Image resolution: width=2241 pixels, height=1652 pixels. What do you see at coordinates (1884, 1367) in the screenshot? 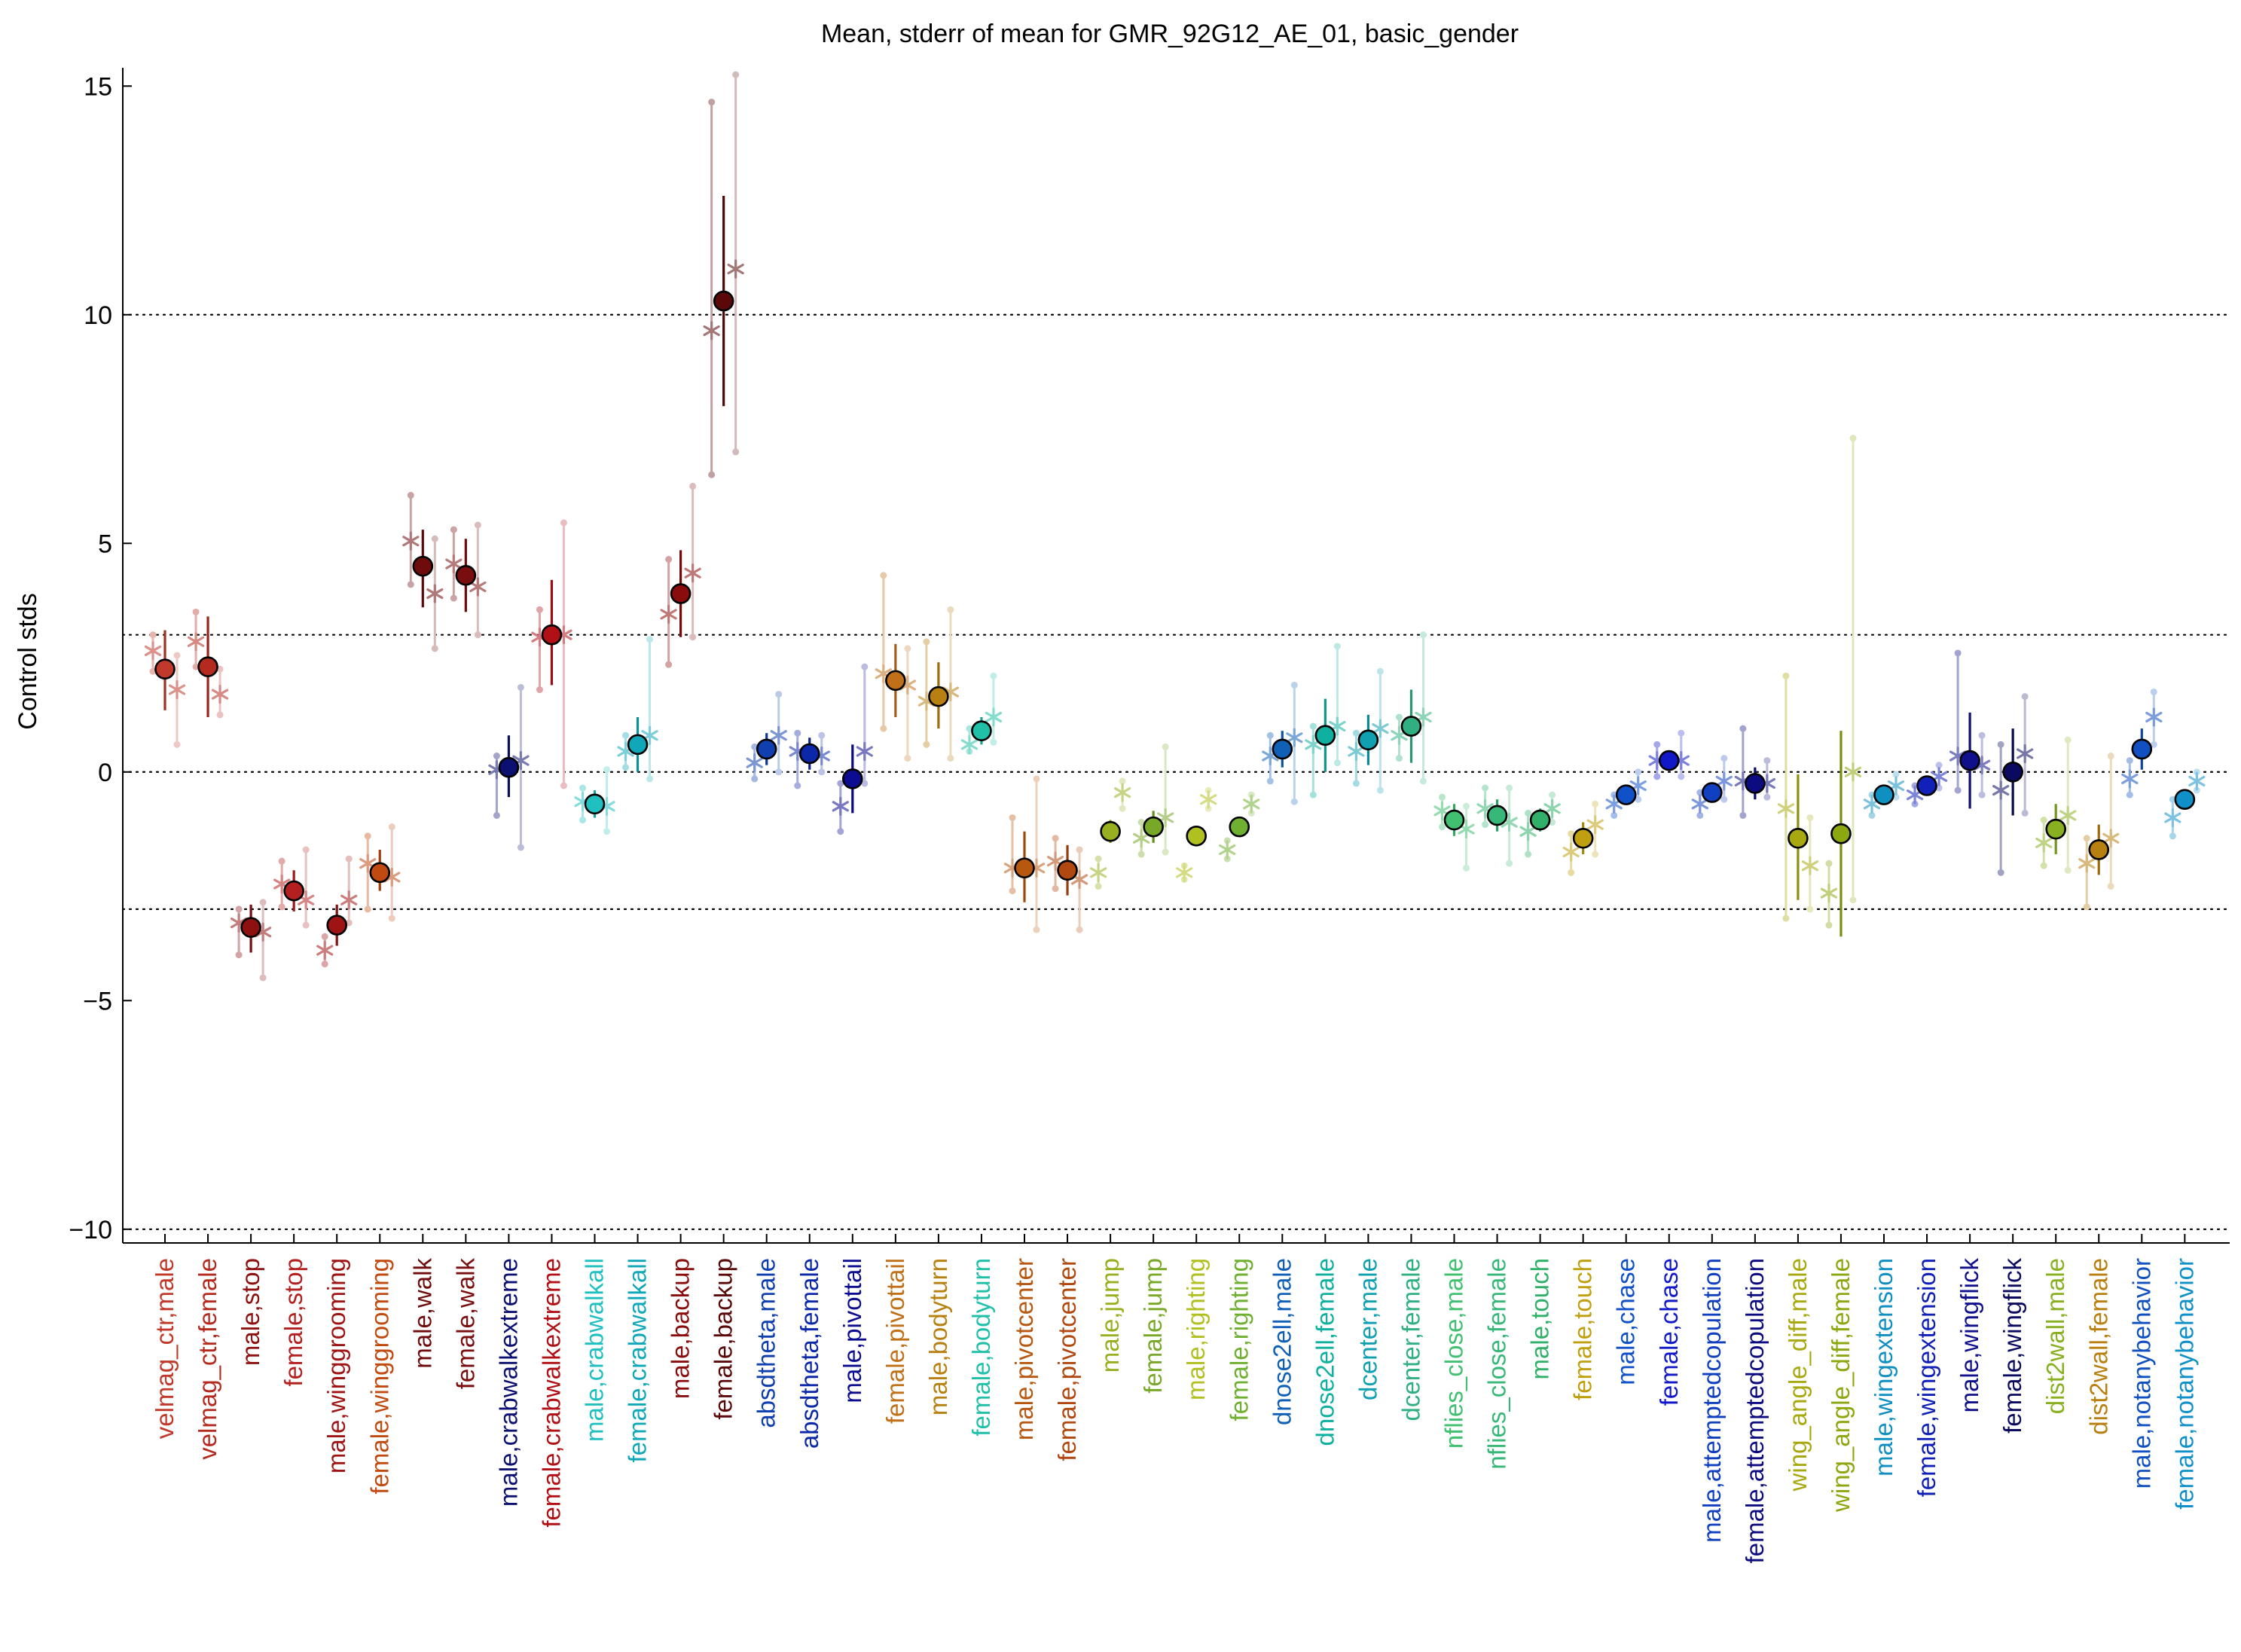
I see `x-tick-label: male,wingextension` at bounding box center [1884, 1367].